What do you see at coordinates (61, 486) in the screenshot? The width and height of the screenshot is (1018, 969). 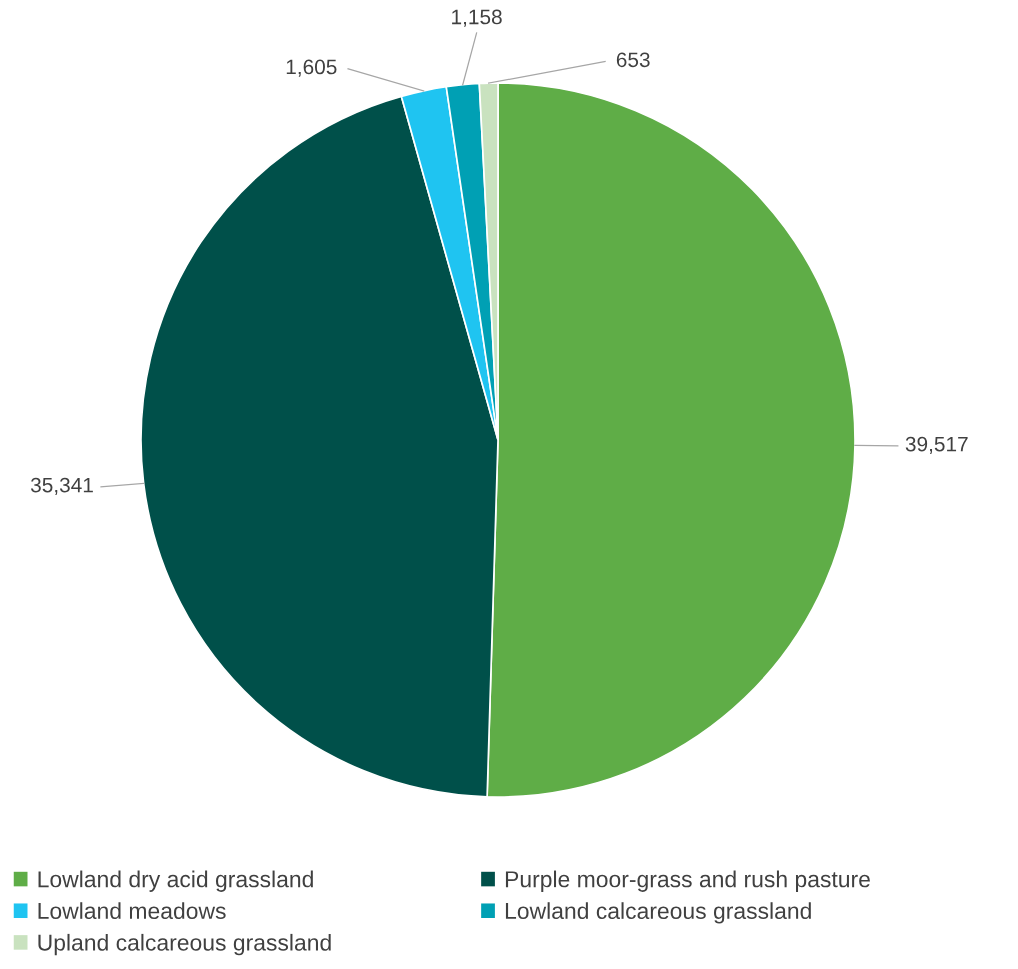 I see `data-label: 35,341` at bounding box center [61, 486].